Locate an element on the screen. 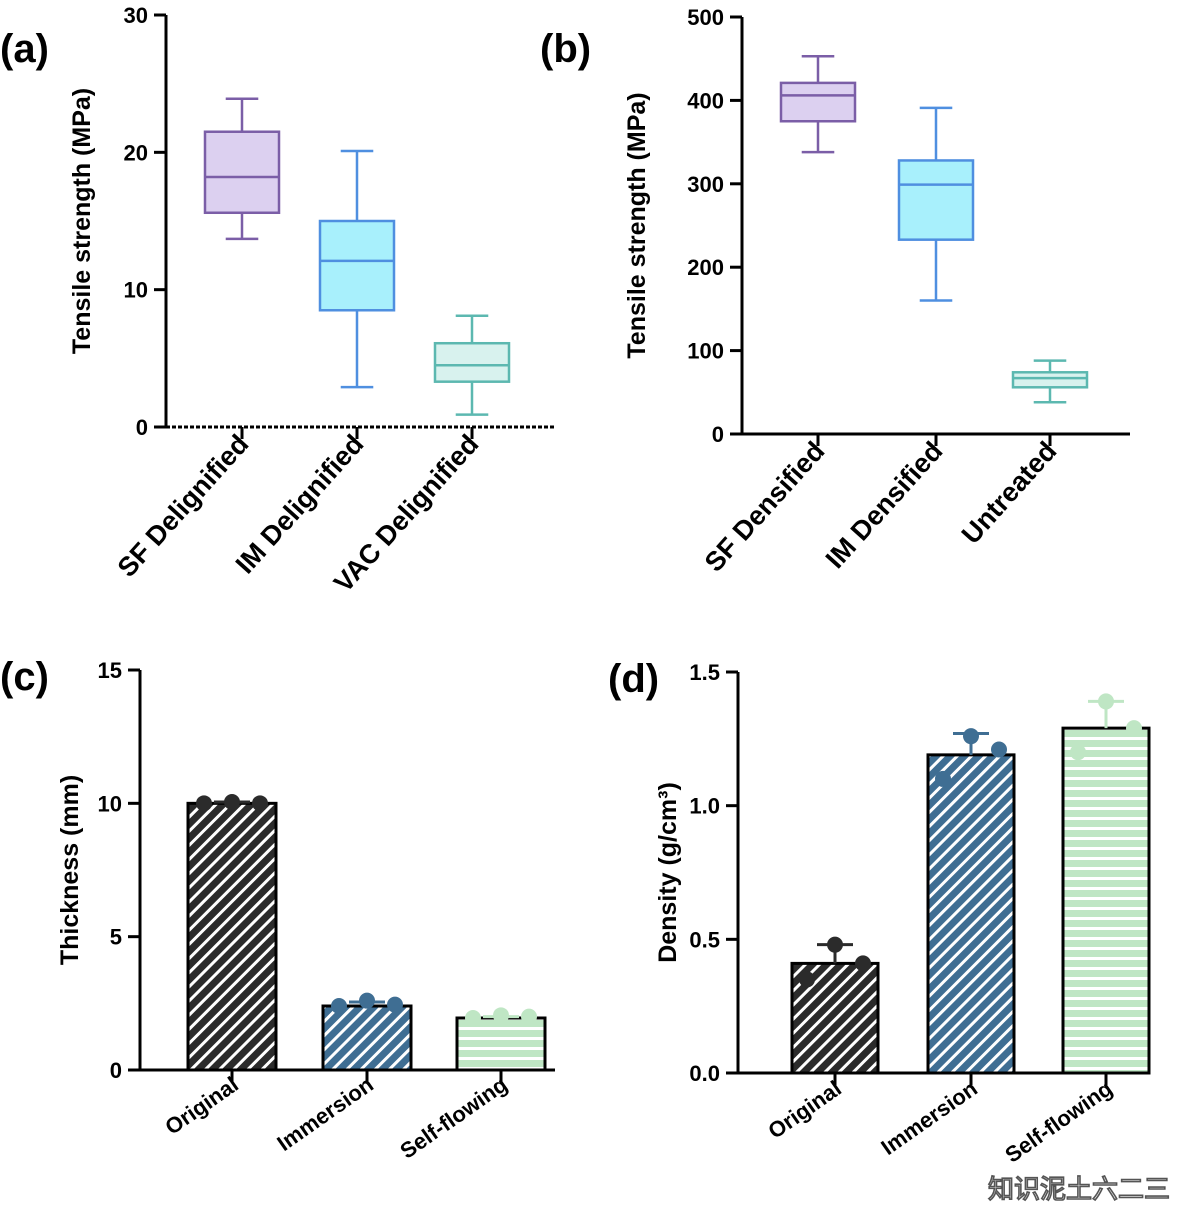  x-category-label: SF Densified is located at coordinates (765, 507).